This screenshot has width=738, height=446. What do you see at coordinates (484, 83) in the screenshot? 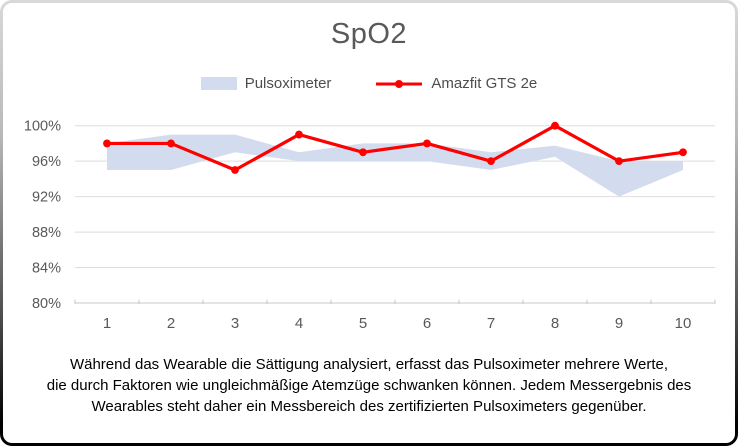
I see `legend-label-amazfit: Amazfit GTS 2e` at bounding box center [484, 83].